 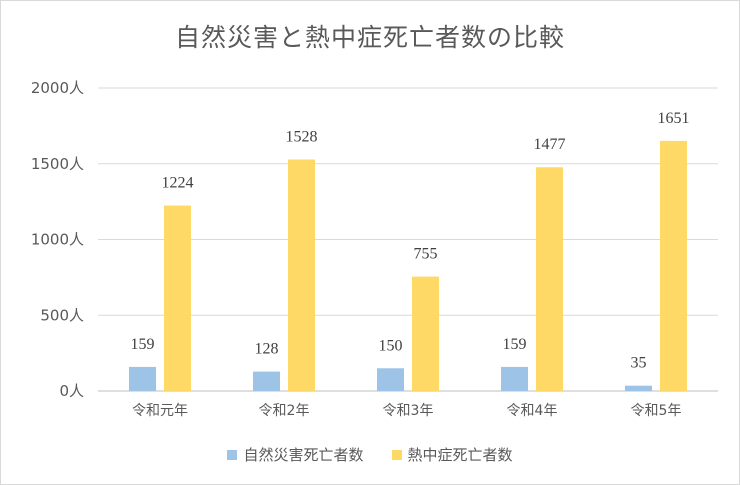 I want to click on x-tick-label: 令和4年, so click(x=532, y=411).